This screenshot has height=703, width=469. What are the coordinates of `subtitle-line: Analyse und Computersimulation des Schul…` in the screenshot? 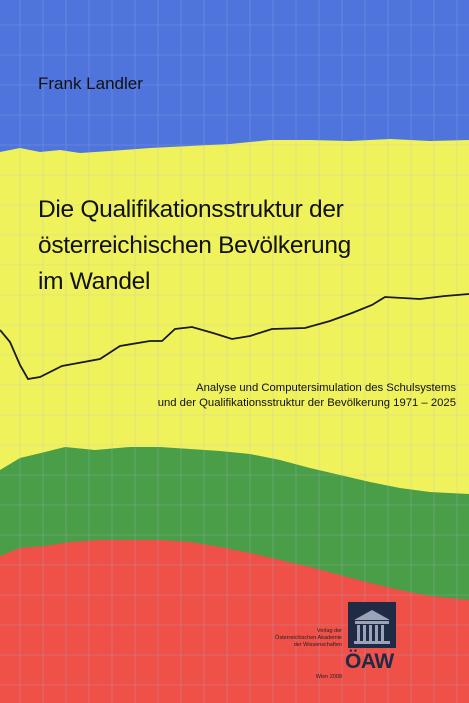 It's located at (326, 388).